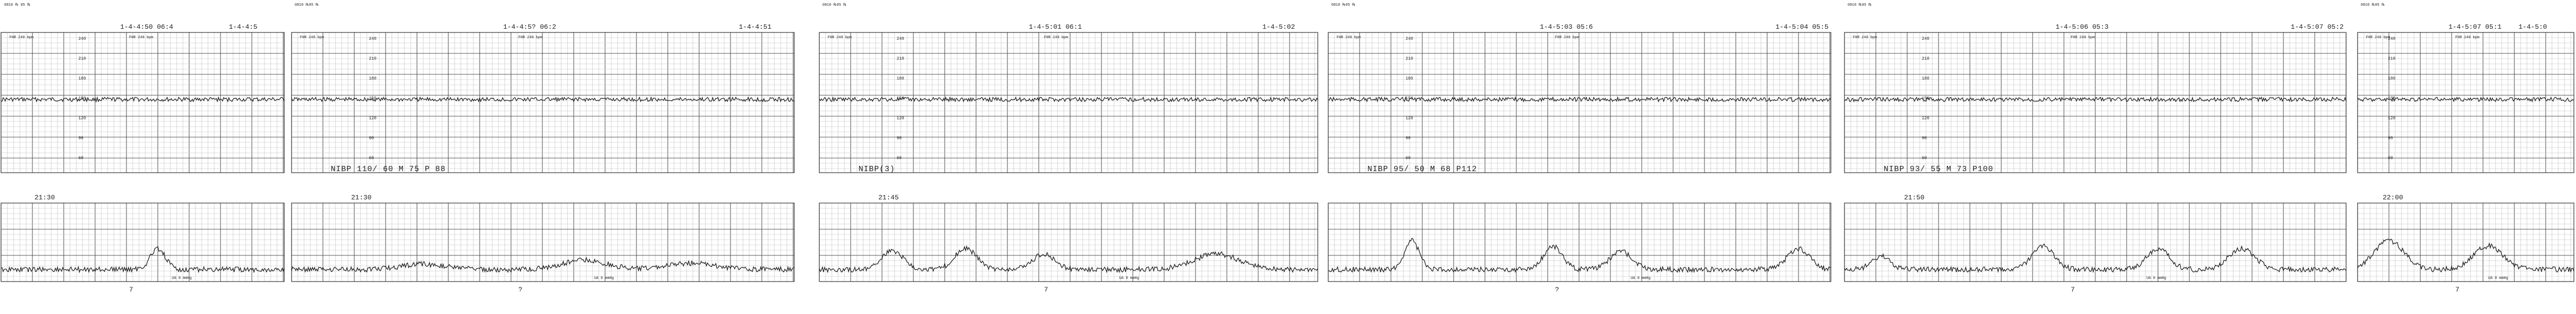 This screenshot has height=314, width=2576. I want to click on timestamp-header: 1-4-4:50 06:4, so click(146, 27).